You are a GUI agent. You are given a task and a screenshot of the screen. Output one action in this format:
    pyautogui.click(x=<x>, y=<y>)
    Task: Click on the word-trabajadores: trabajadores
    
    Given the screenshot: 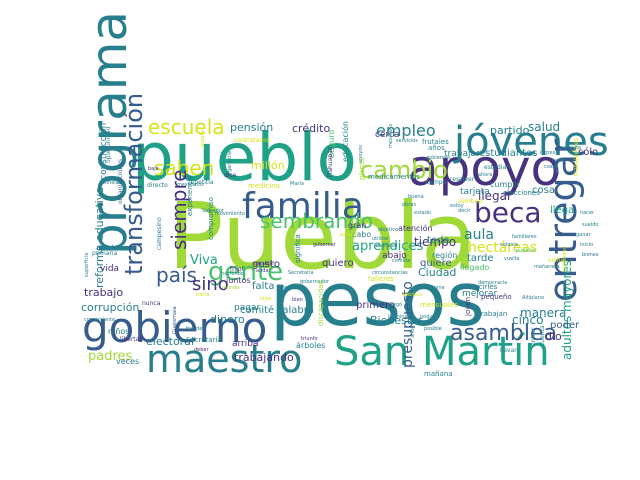 What is the action you would take?
    pyautogui.click(x=576, y=157)
    